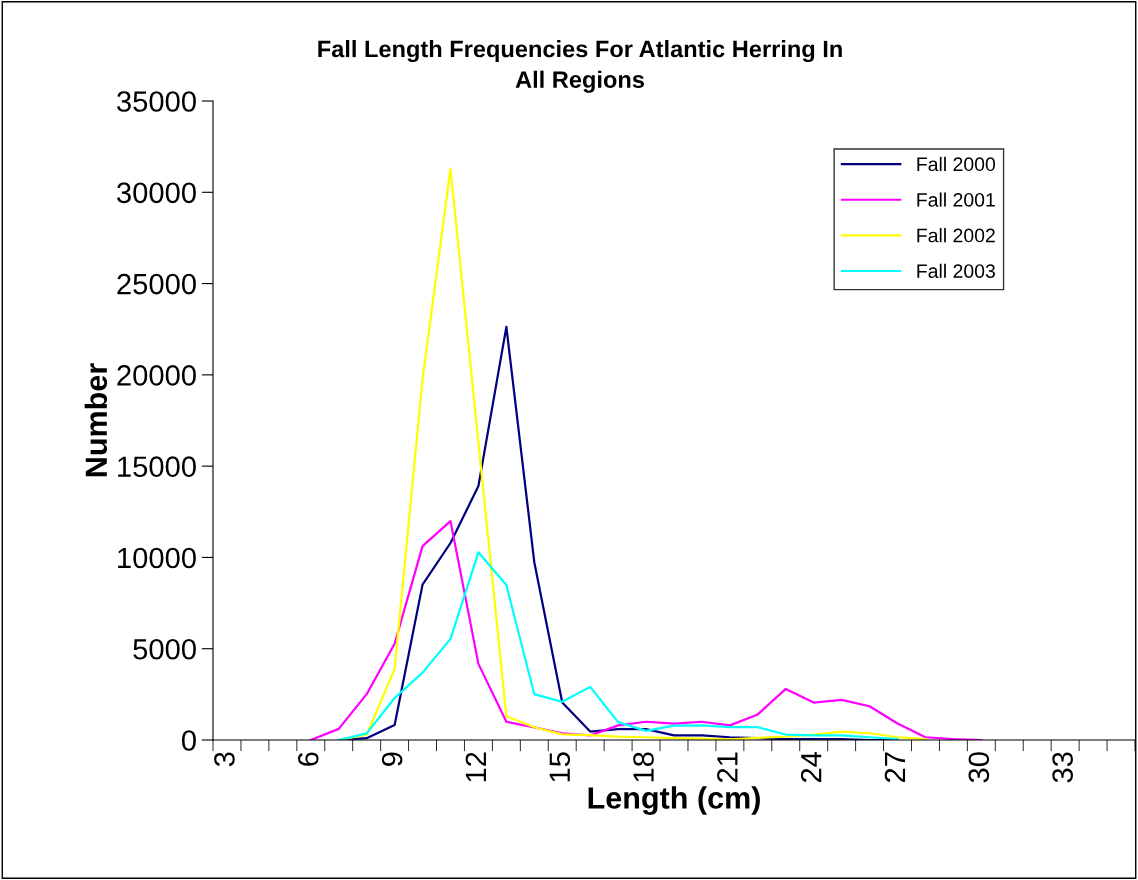 The height and width of the screenshot is (880, 1138). Describe the element at coordinates (157, 558) in the screenshot. I see `y-tick-label: 10000` at that location.